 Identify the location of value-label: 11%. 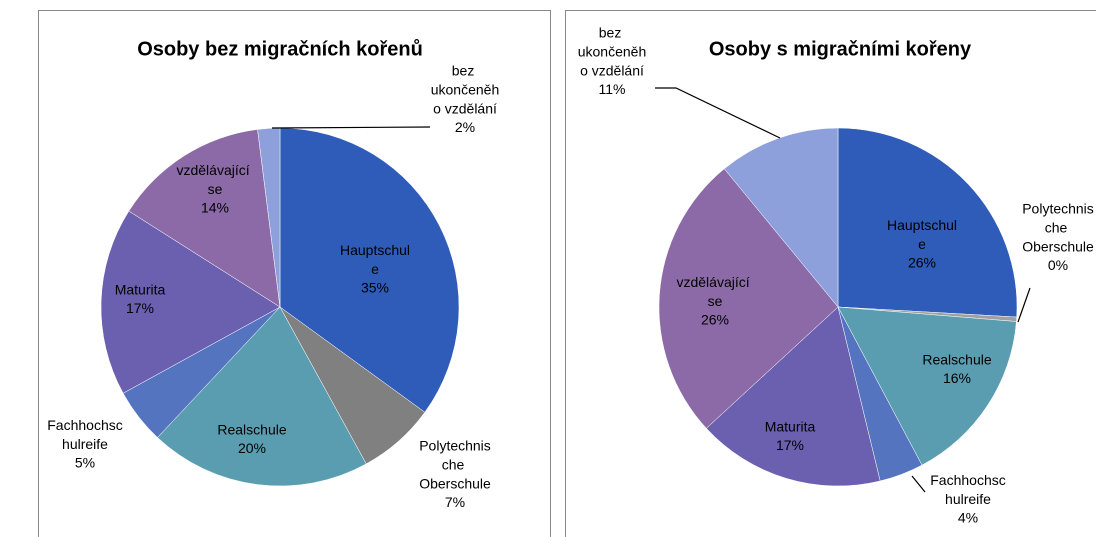
(612, 89).